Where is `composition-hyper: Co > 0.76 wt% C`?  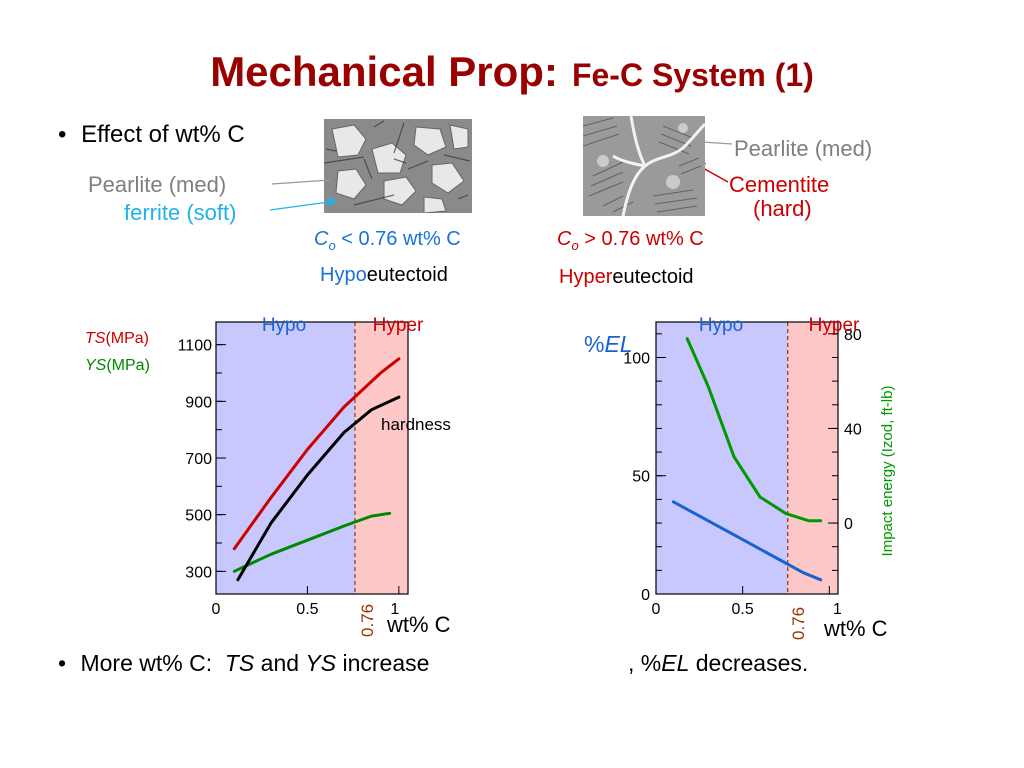 composition-hyper: Co > 0.76 wt% C is located at coordinates (630, 240).